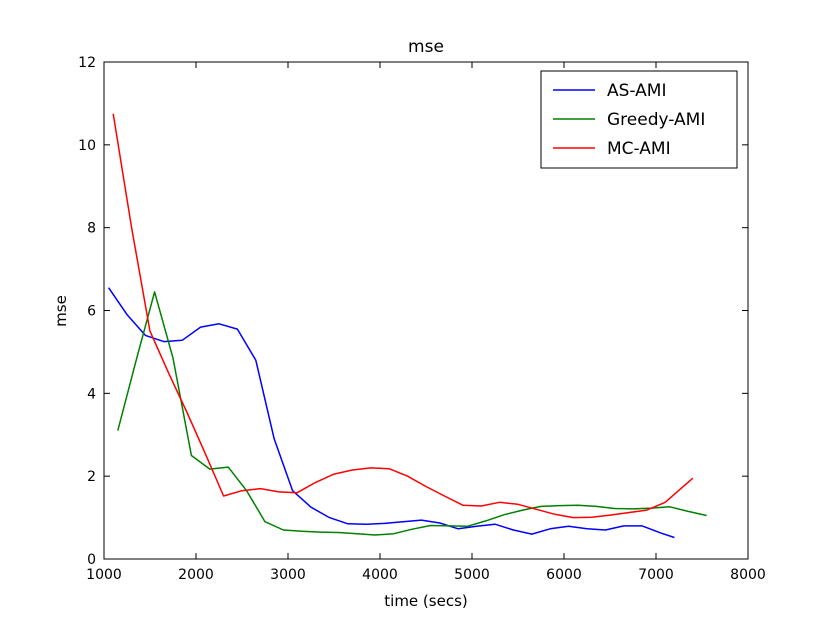 The image size is (830, 623). Describe the element at coordinates (196, 575) in the screenshot. I see `x-tick-label: 2000` at that location.